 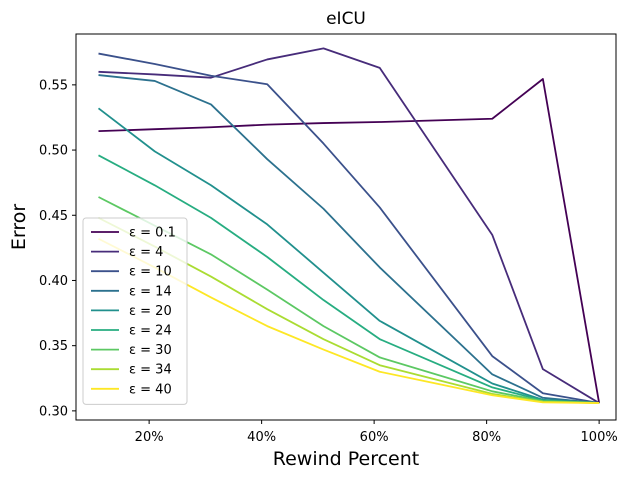 I want to click on y-tick-label-3: 0.45, so click(x=53, y=216).